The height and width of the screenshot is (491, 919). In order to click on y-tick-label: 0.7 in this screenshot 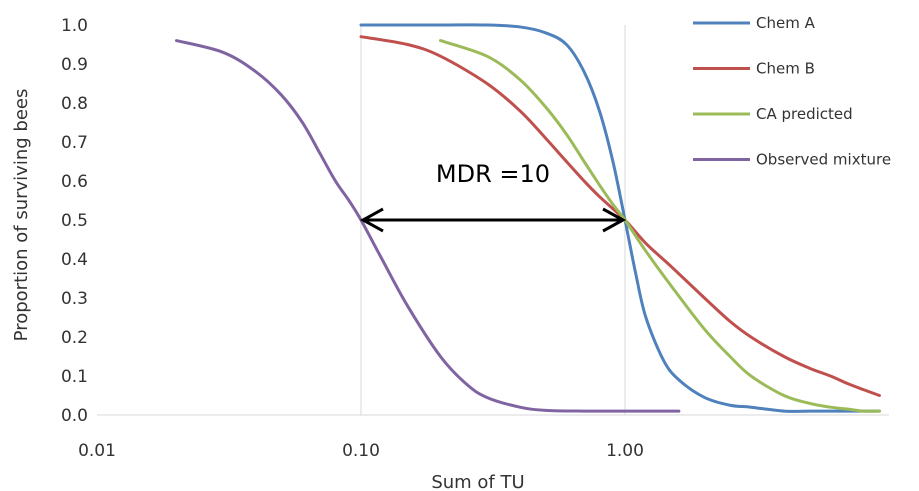, I will do `click(74, 143)`.